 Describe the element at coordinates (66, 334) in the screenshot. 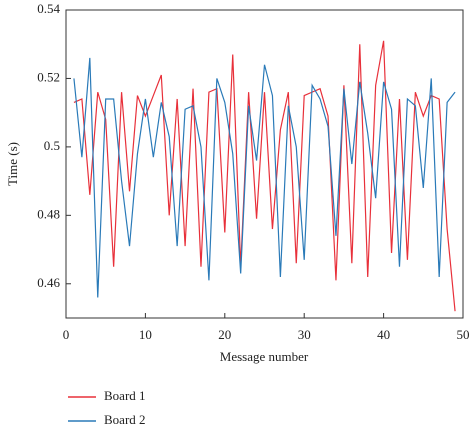

I see `x-tick-label: 0` at that location.